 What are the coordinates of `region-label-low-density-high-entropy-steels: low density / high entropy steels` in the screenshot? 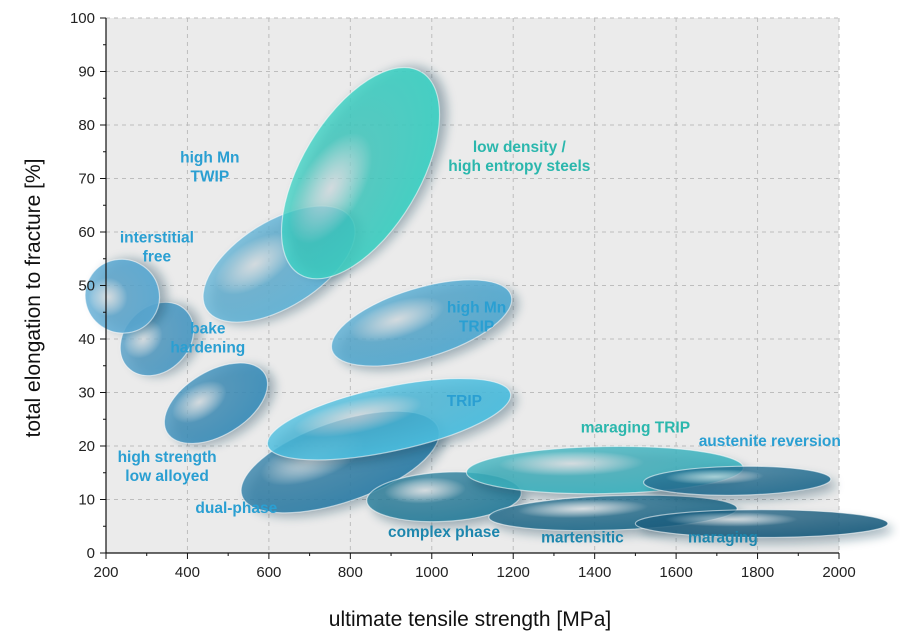 It's located at (519, 157).